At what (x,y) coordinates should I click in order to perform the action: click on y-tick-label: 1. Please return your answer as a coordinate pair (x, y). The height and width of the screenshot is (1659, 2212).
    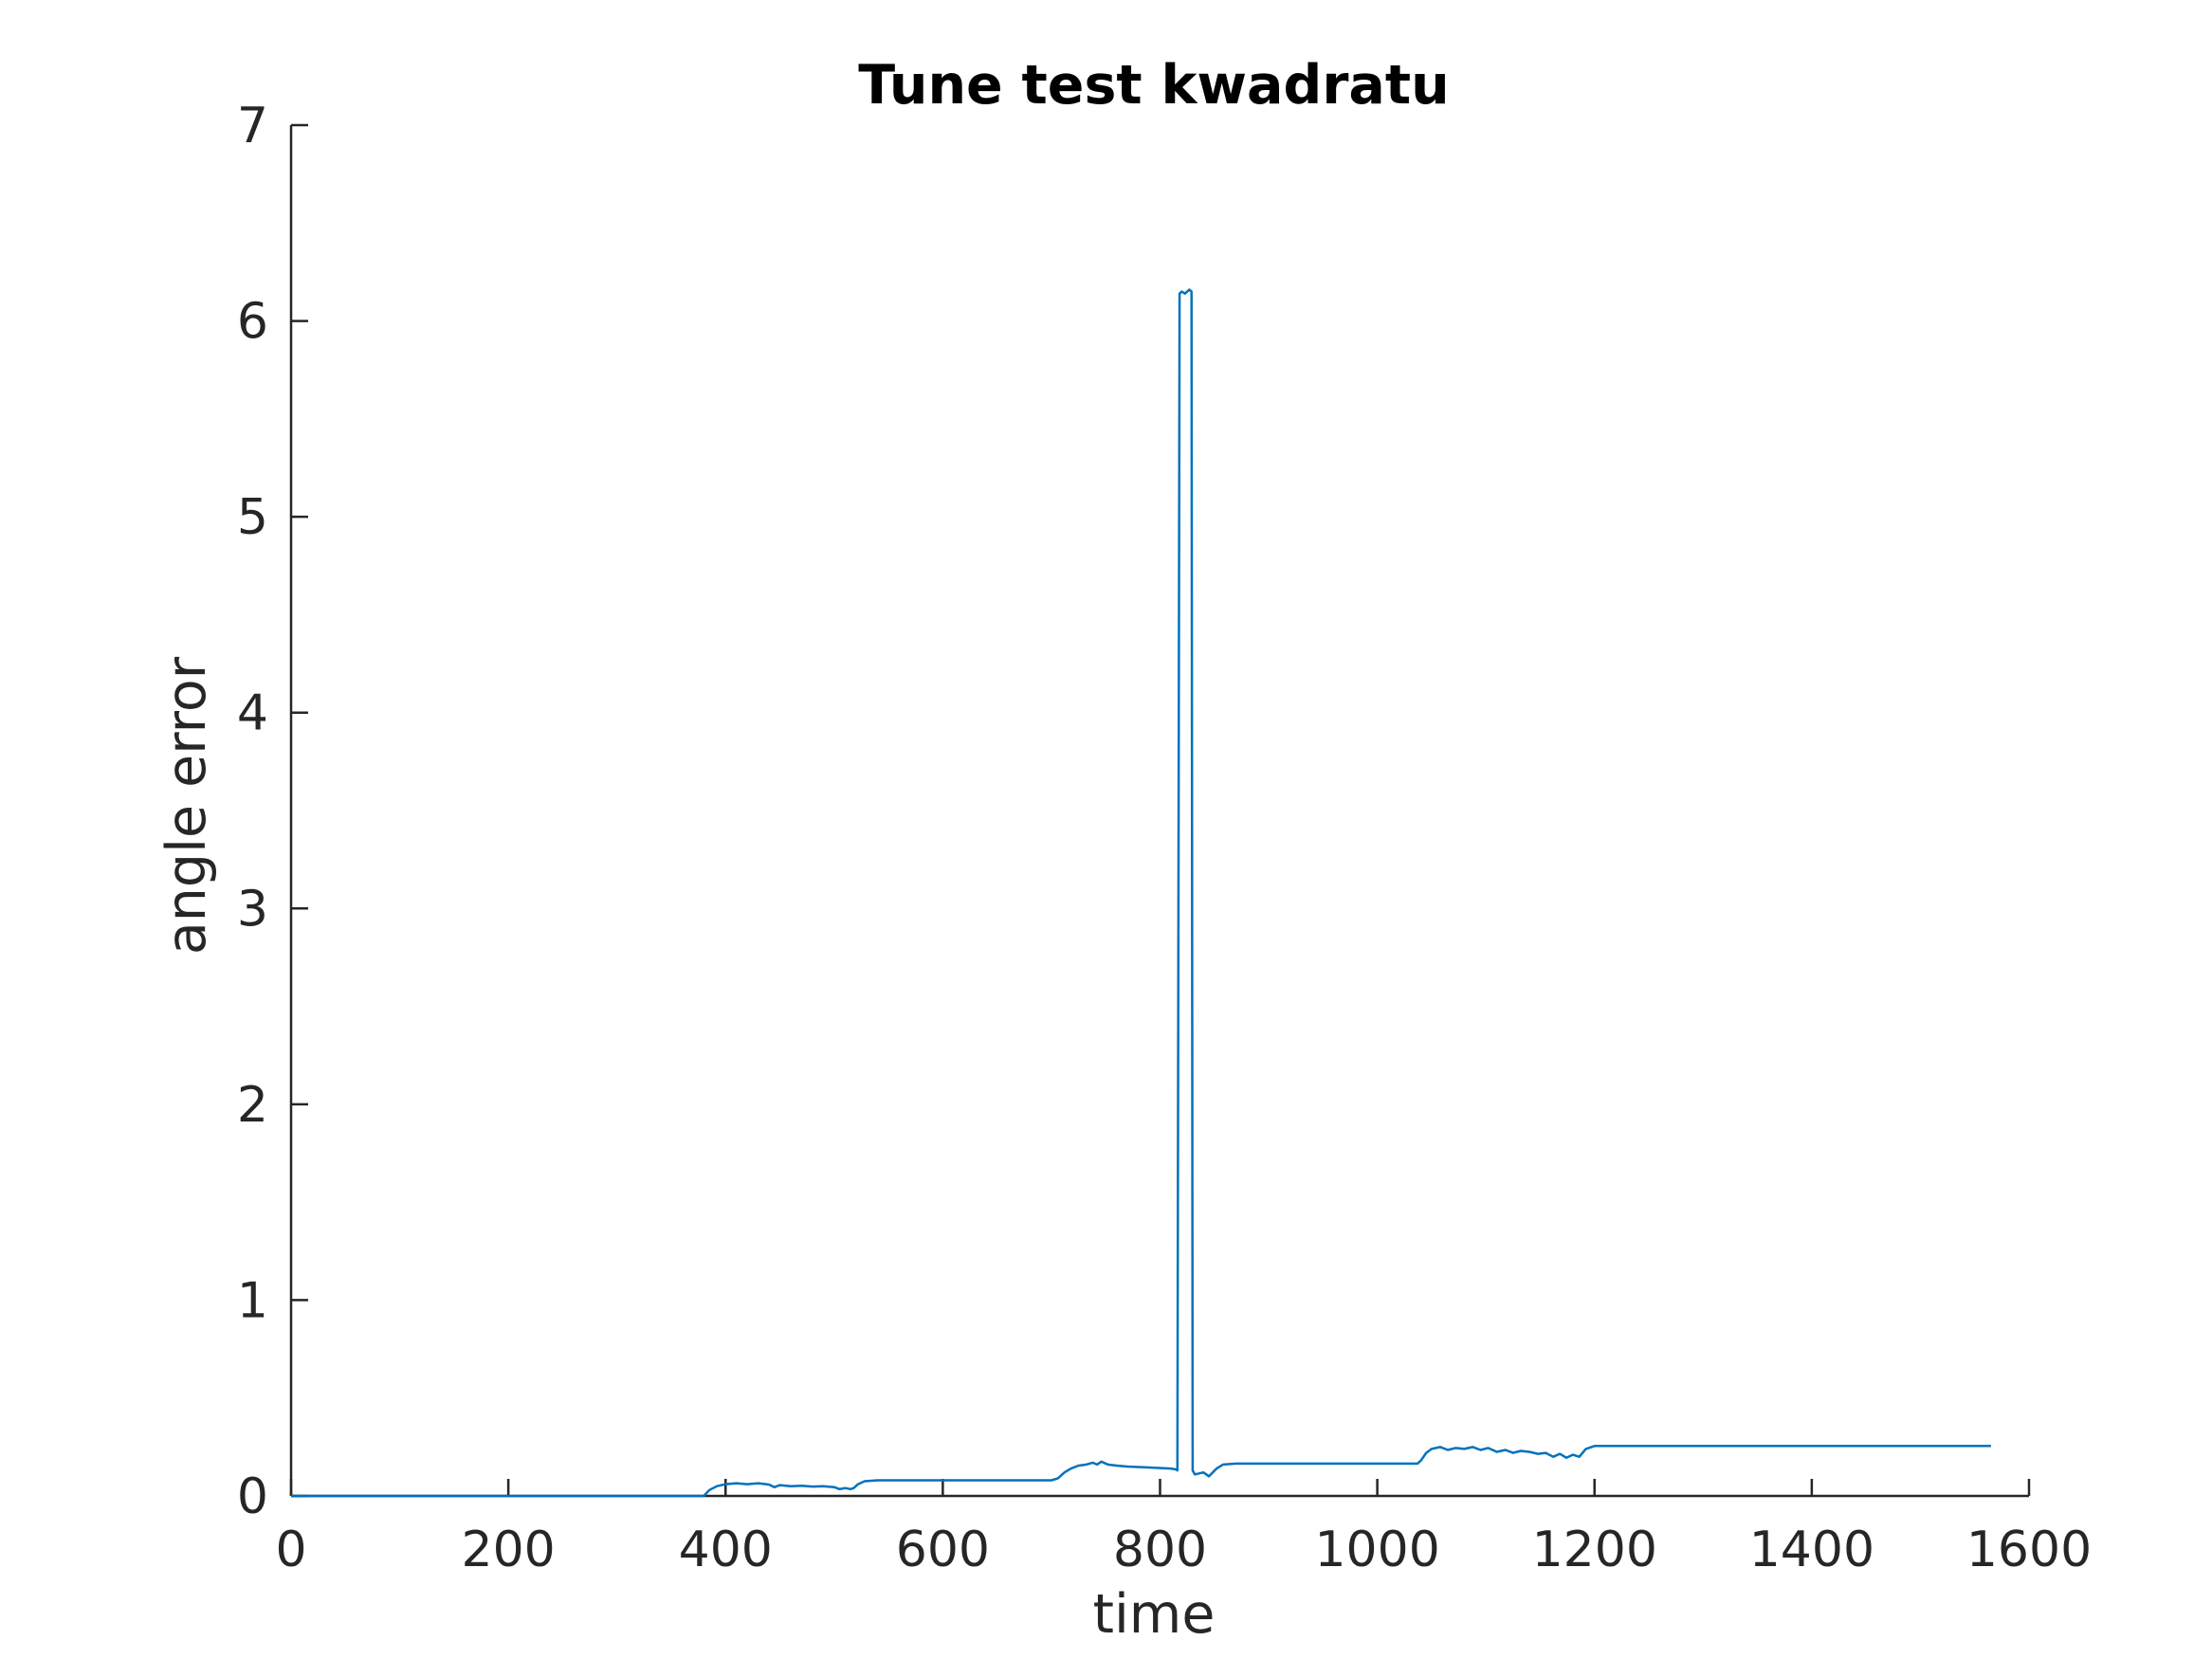
    Looking at the image, I should click on (252, 1300).